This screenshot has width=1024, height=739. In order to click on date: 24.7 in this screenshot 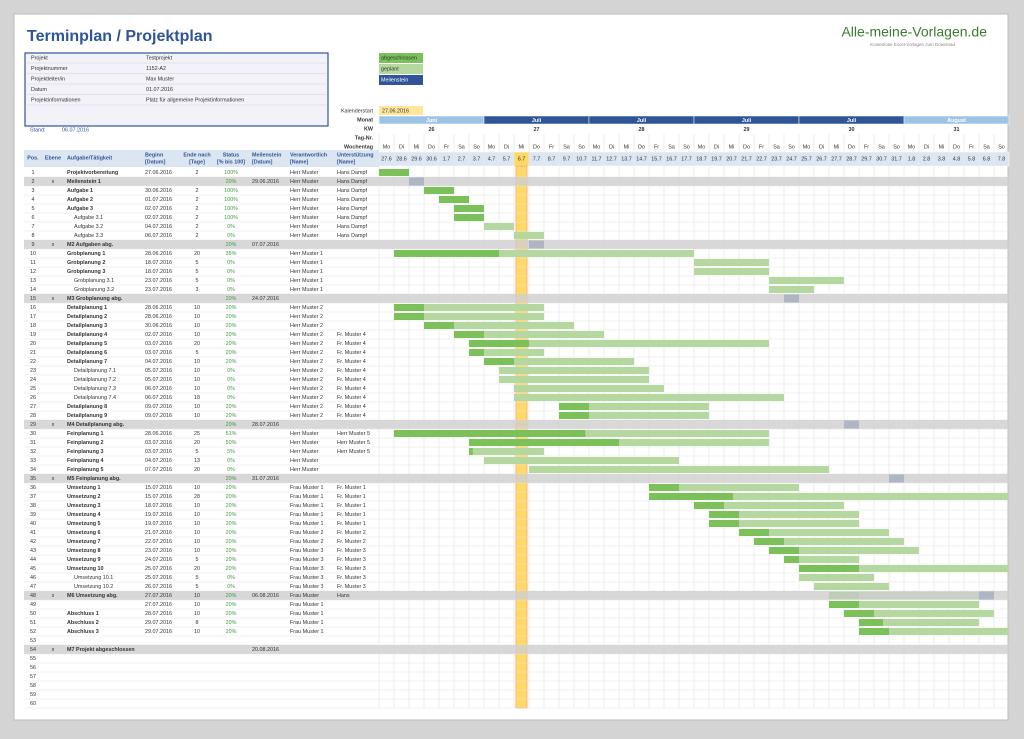, I will do `click(791, 159)`.